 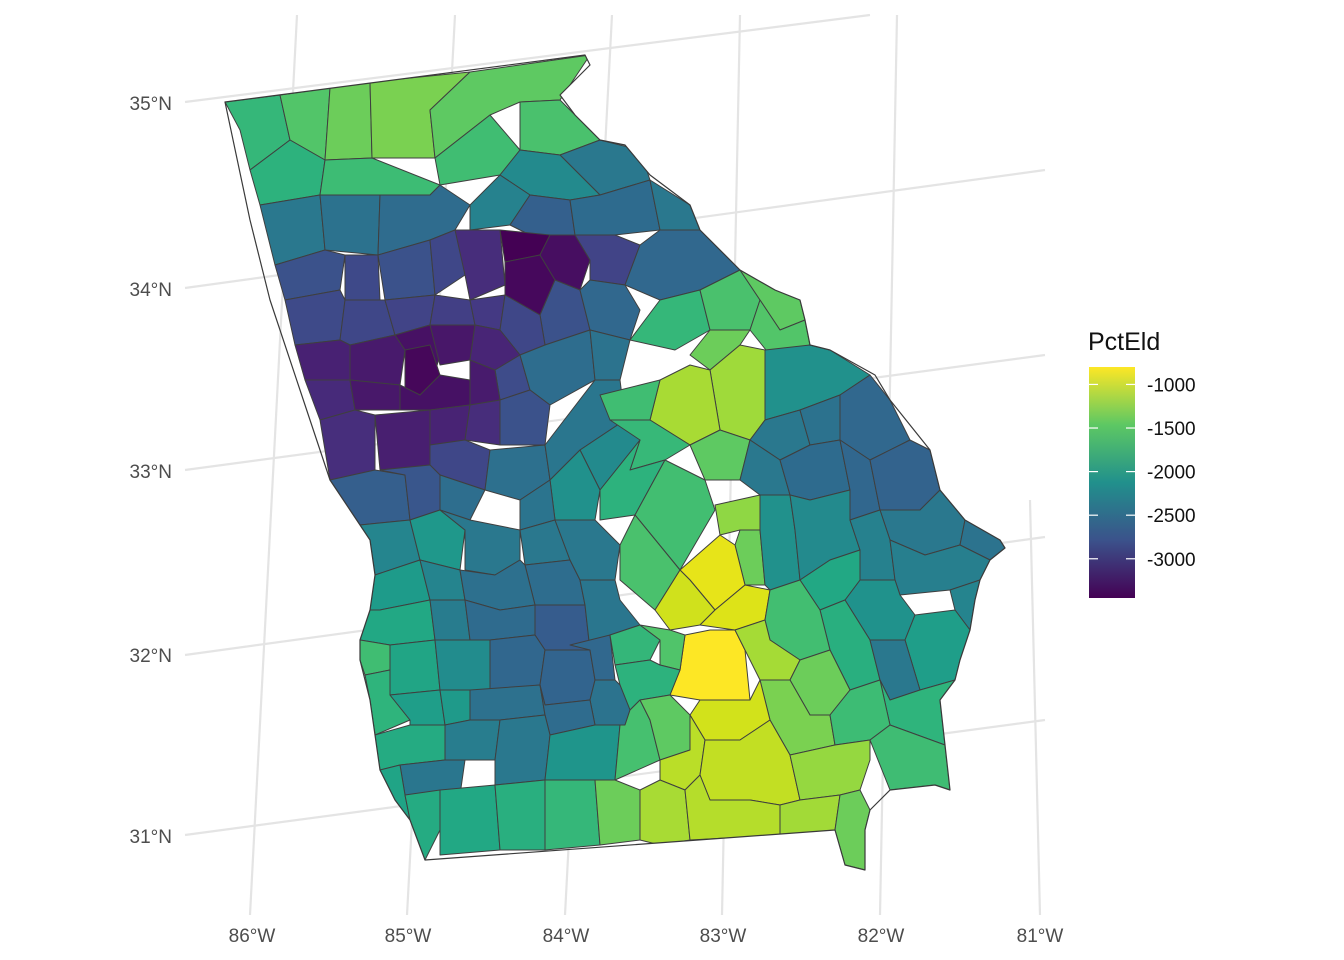 What do you see at coordinates (566, 936) in the screenshot?
I see `lon-label-84w: 84°W` at bounding box center [566, 936].